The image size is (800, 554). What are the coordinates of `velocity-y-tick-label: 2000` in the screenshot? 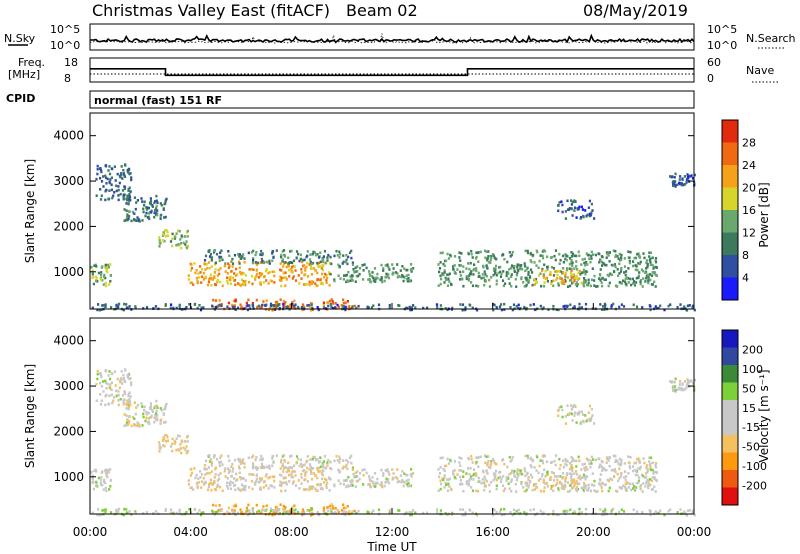 It's located at (68, 431).